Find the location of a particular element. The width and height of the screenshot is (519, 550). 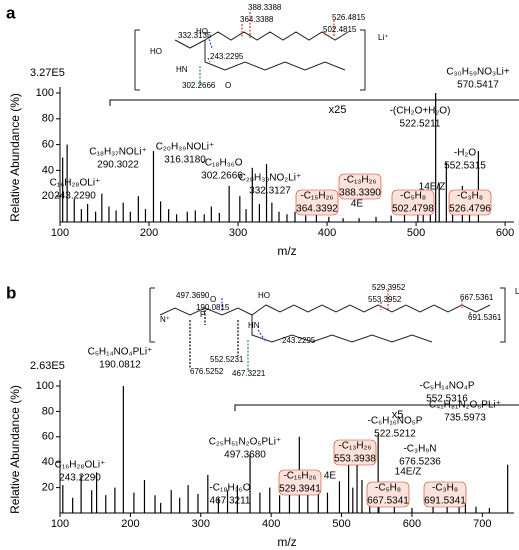

annotation: 570.5417 is located at coordinates (478, 85).